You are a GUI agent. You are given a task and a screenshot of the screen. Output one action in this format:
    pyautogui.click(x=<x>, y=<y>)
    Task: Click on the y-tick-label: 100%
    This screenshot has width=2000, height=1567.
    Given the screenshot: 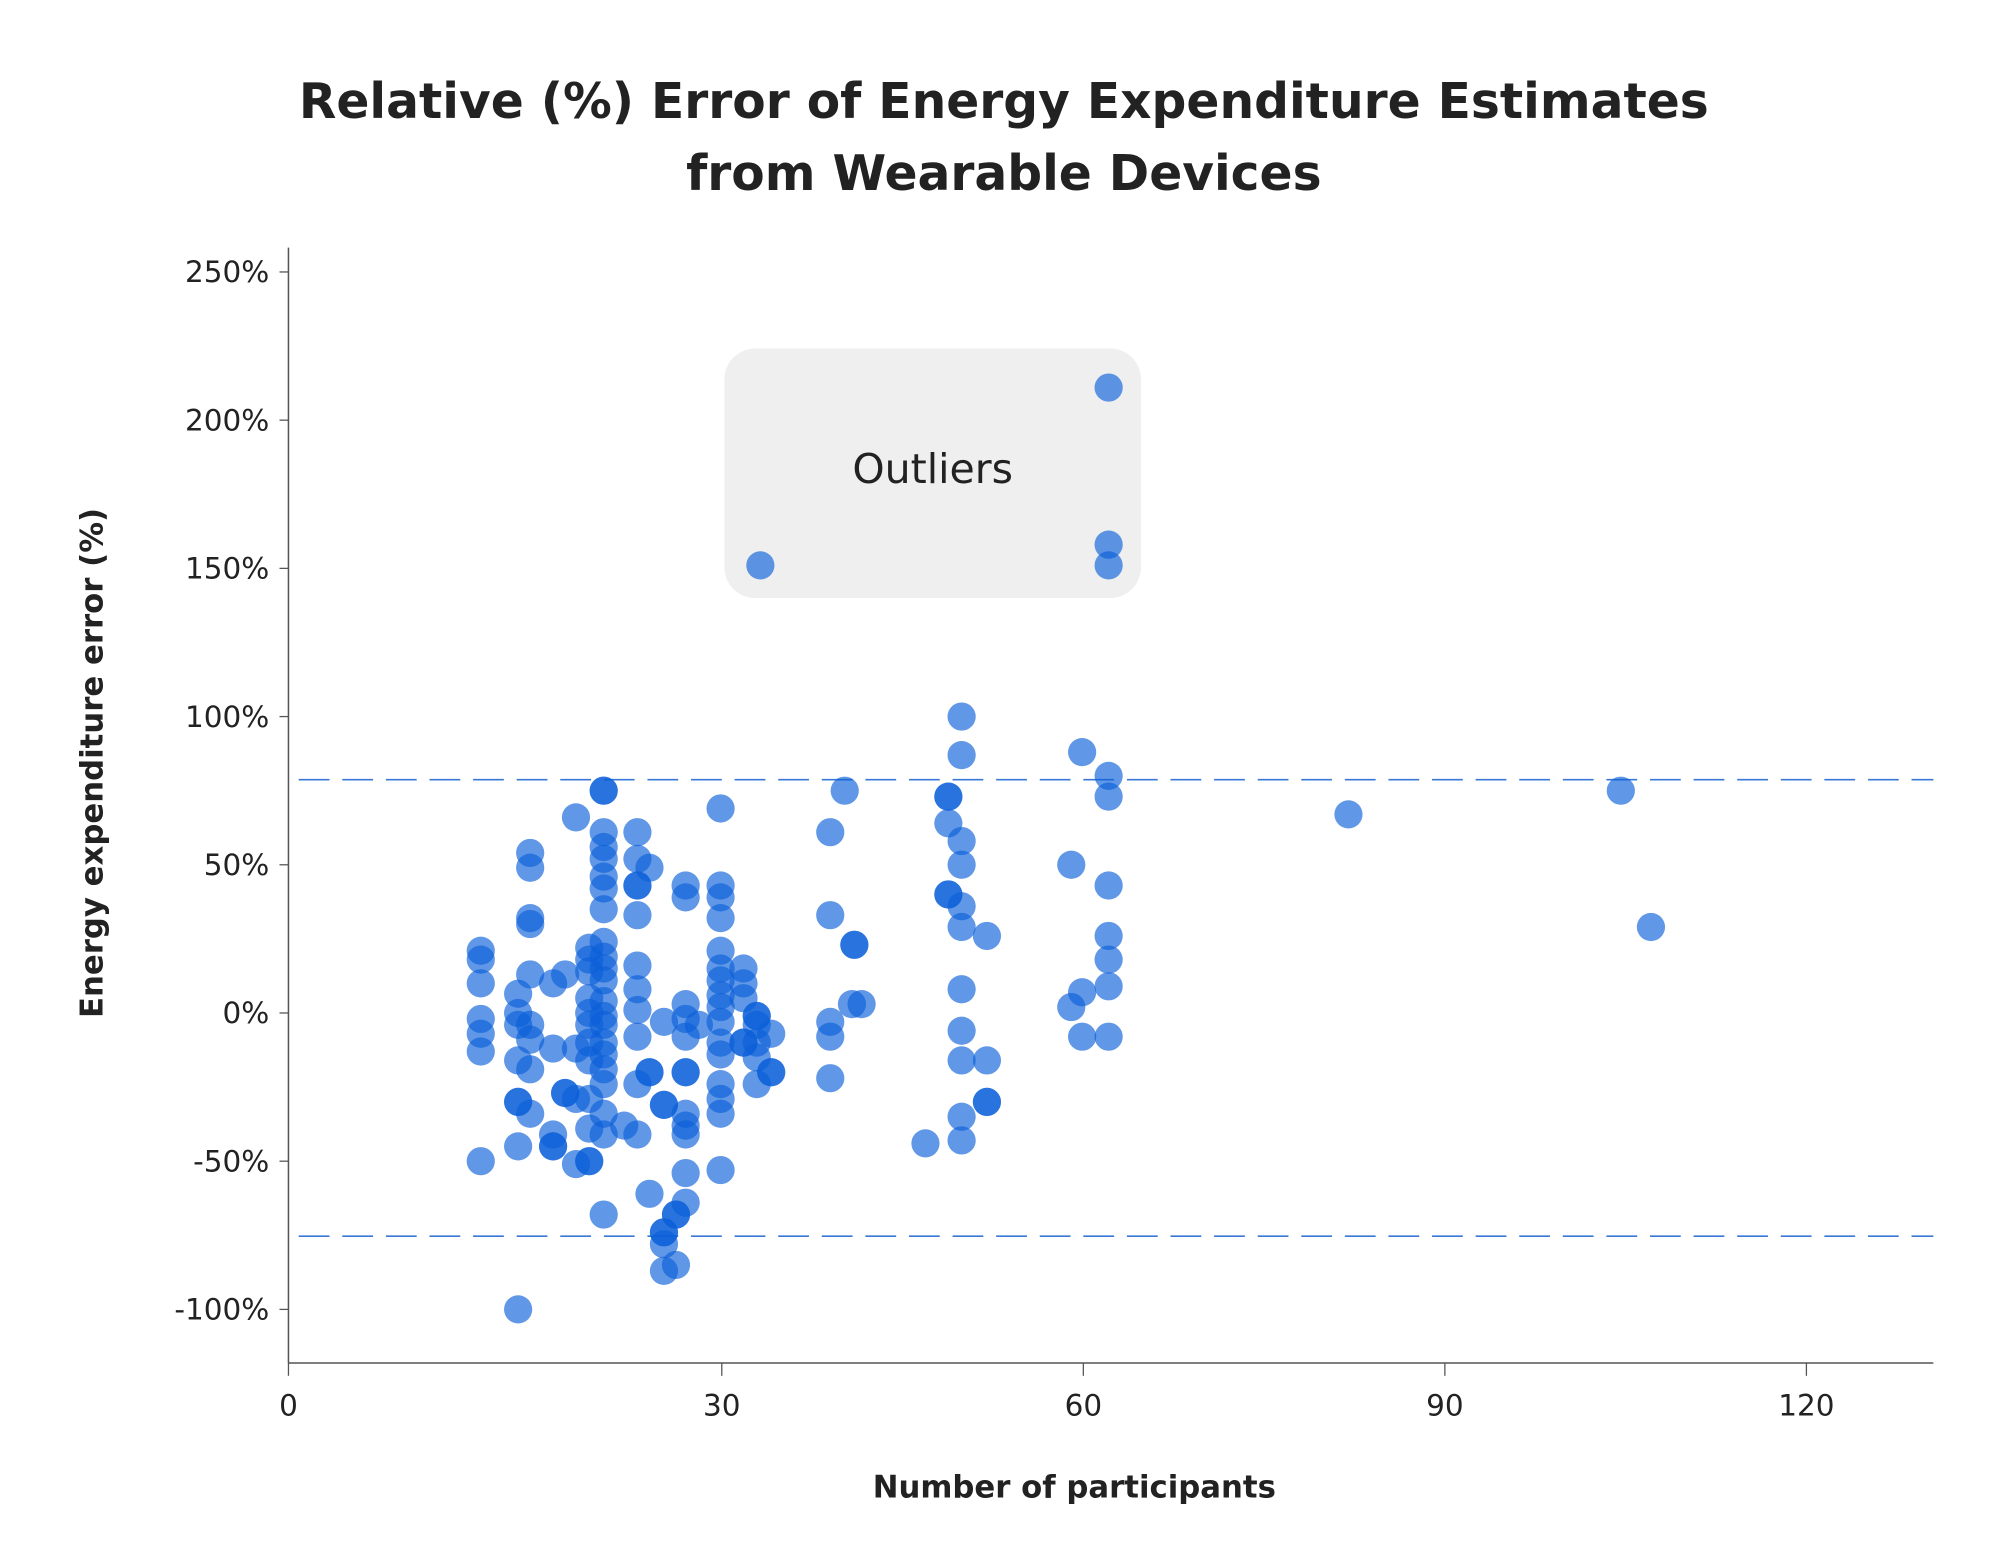 What is the action you would take?
    pyautogui.click(x=227, y=717)
    